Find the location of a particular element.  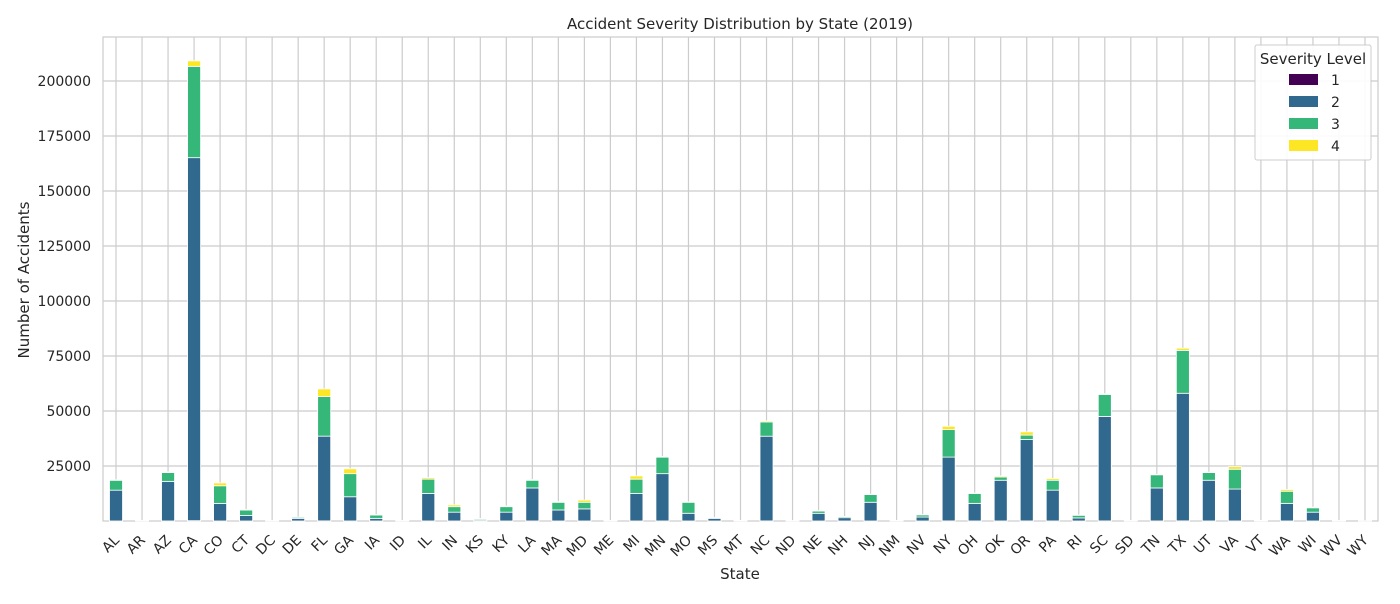

x-tick-label: CO is located at coordinates (214, 546).